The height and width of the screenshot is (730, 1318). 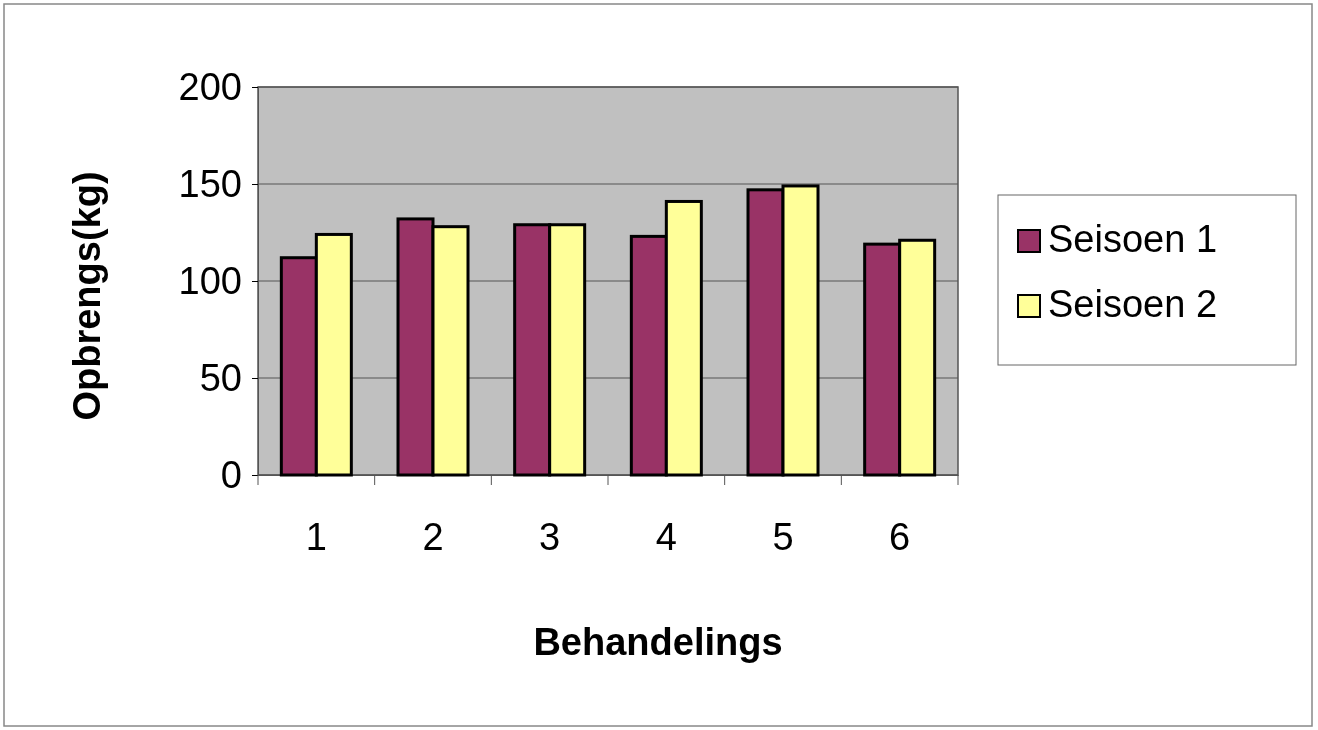 What do you see at coordinates (316, 536) in the screenshot?
I see `x-tick-label: 1` at bounding box center [316, 536].